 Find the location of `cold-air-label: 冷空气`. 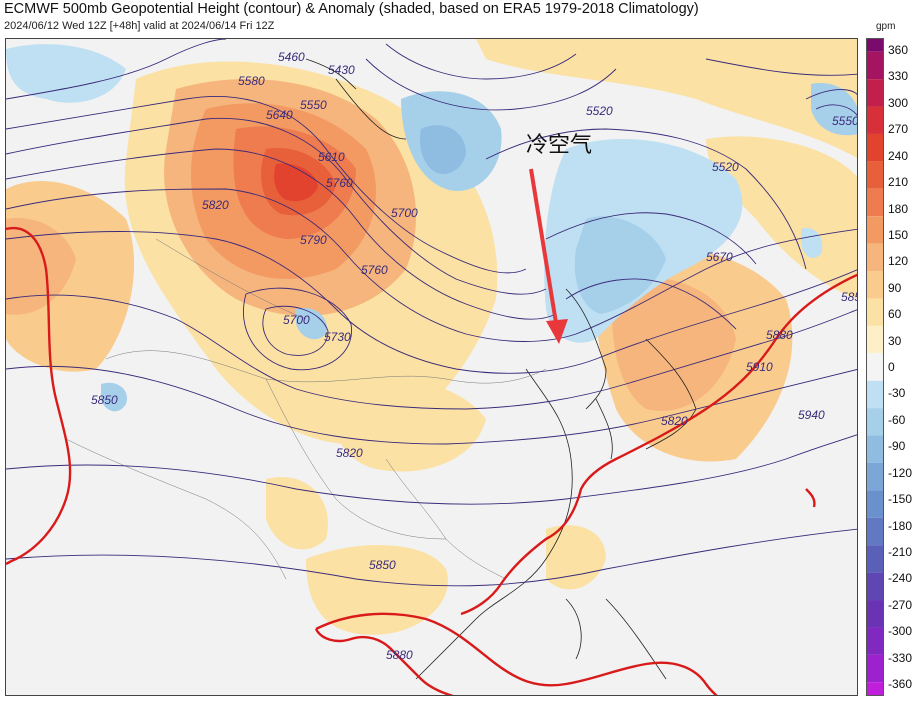

cold-air-label: 冷空气 is located at coordinates (559, 145).